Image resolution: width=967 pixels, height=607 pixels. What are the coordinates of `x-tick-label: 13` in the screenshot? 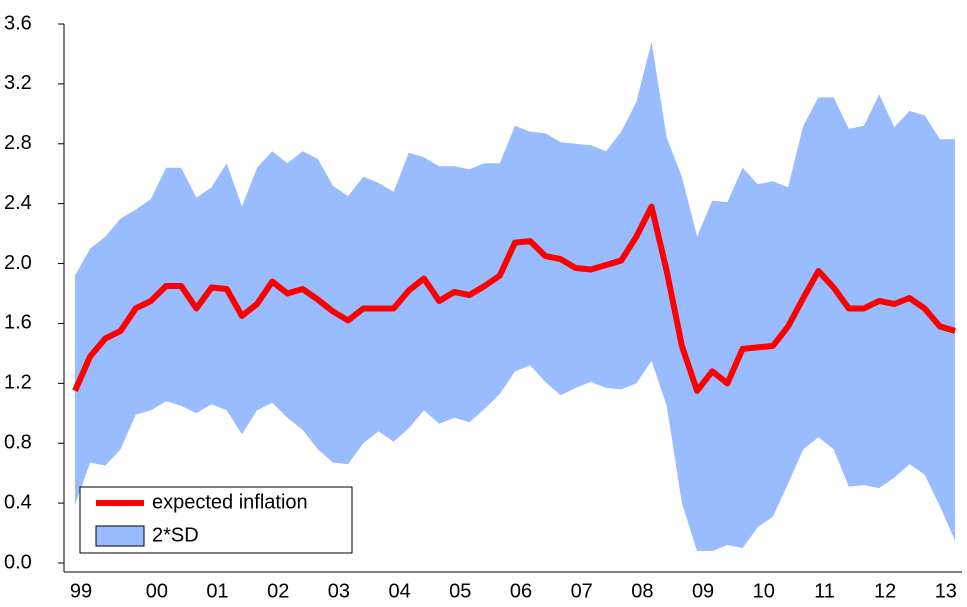 It's located at (946, 591).